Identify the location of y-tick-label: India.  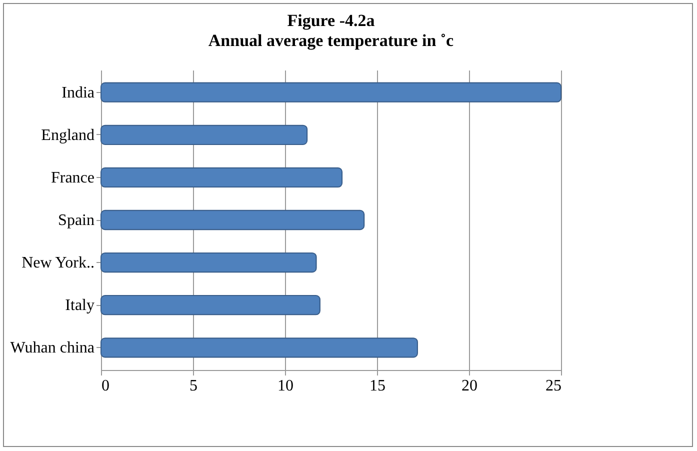
(78, 93).